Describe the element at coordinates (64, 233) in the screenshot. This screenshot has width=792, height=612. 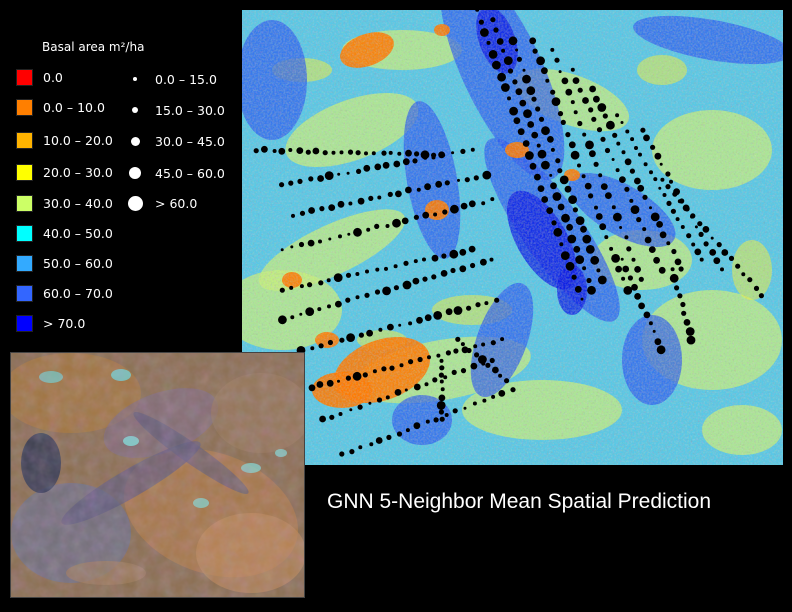
I see `legend-class-5: 40.0 – 50.0` at that location.